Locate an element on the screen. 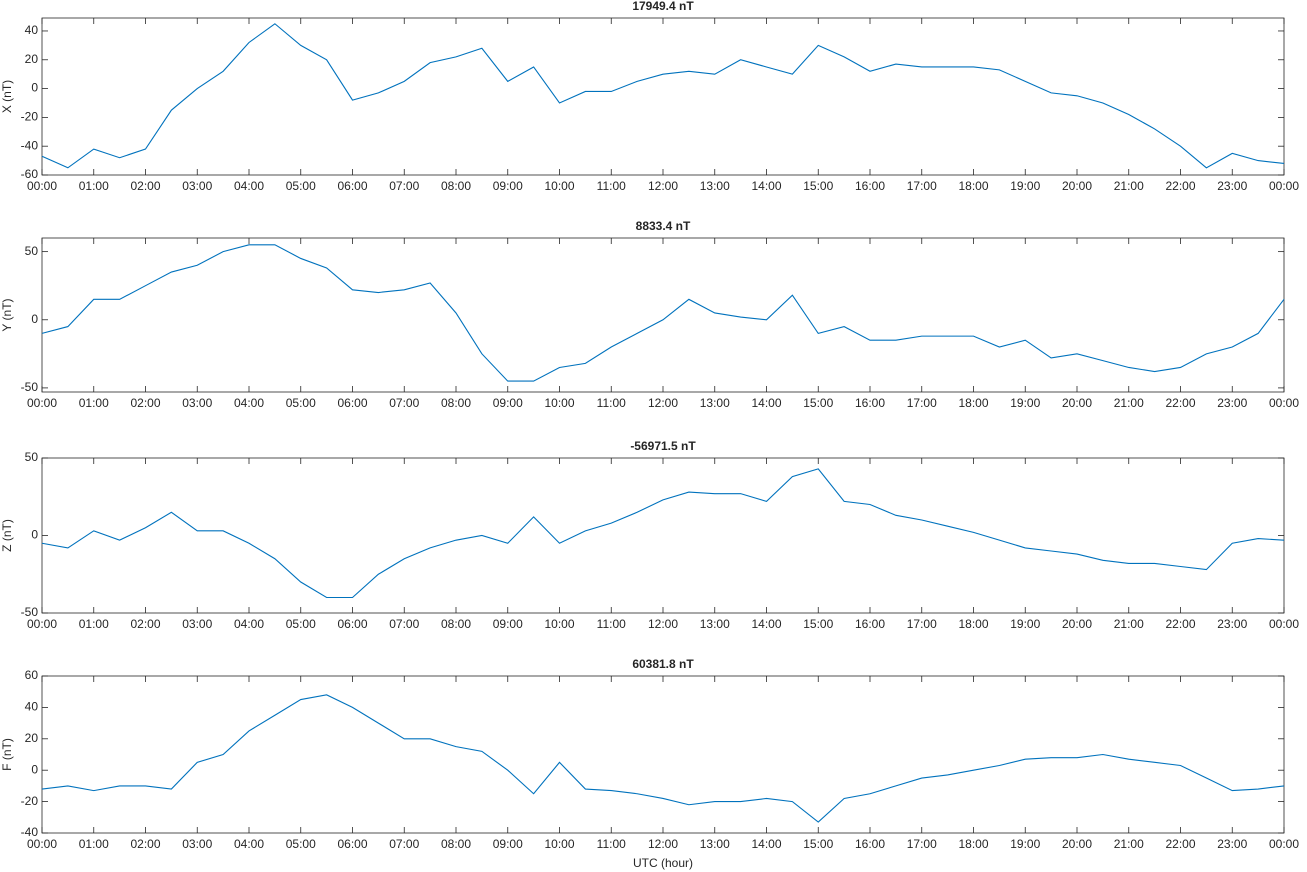 The image size is (1307, 872). chart-title: -56971.5 nT is located at coordinates (663, 446).